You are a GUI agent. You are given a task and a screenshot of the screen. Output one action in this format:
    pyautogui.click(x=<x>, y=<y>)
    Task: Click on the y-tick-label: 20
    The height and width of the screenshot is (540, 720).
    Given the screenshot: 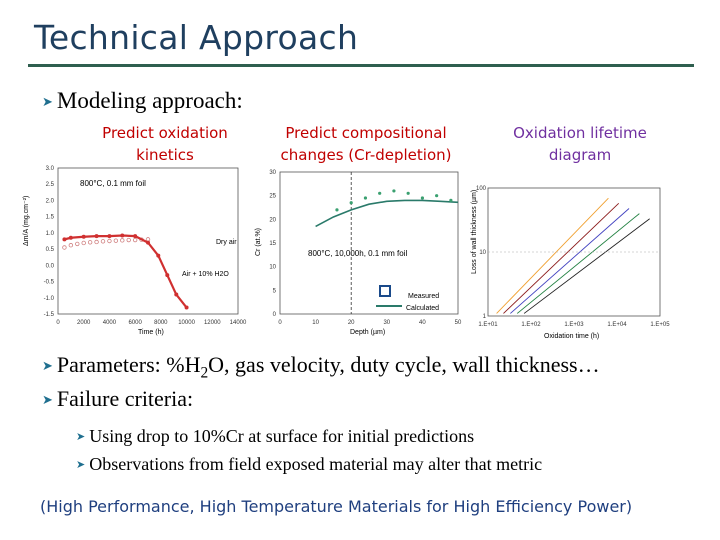 What is the action you would take?
    pyautogui.click(x=272, y=220)
    